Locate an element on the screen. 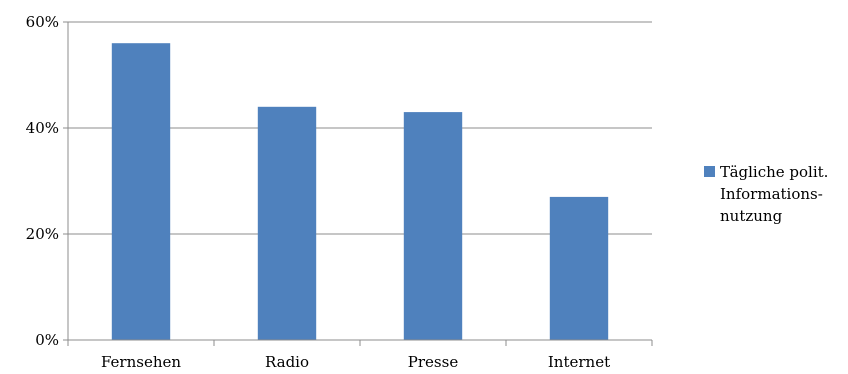 The image size is (848, 374). legend: Tägliche polit. Informations-nutzung is located at coordinates (766, 194).